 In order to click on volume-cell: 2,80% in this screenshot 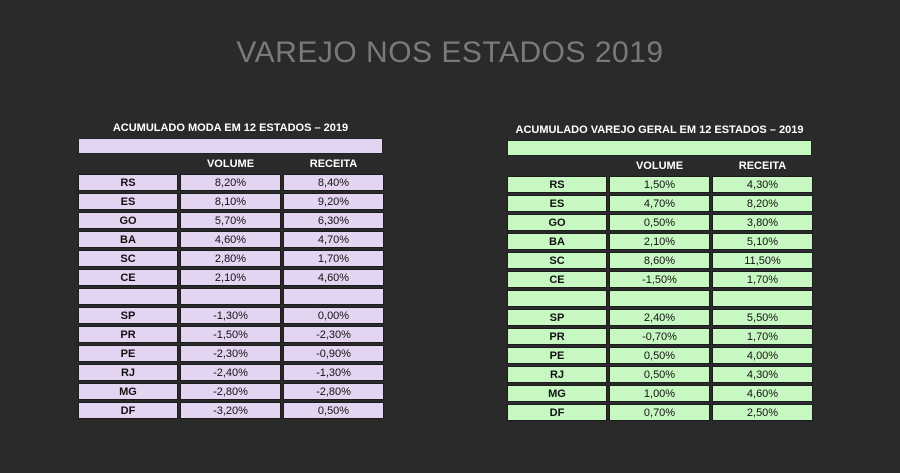, I will do `click(230, 258)`.